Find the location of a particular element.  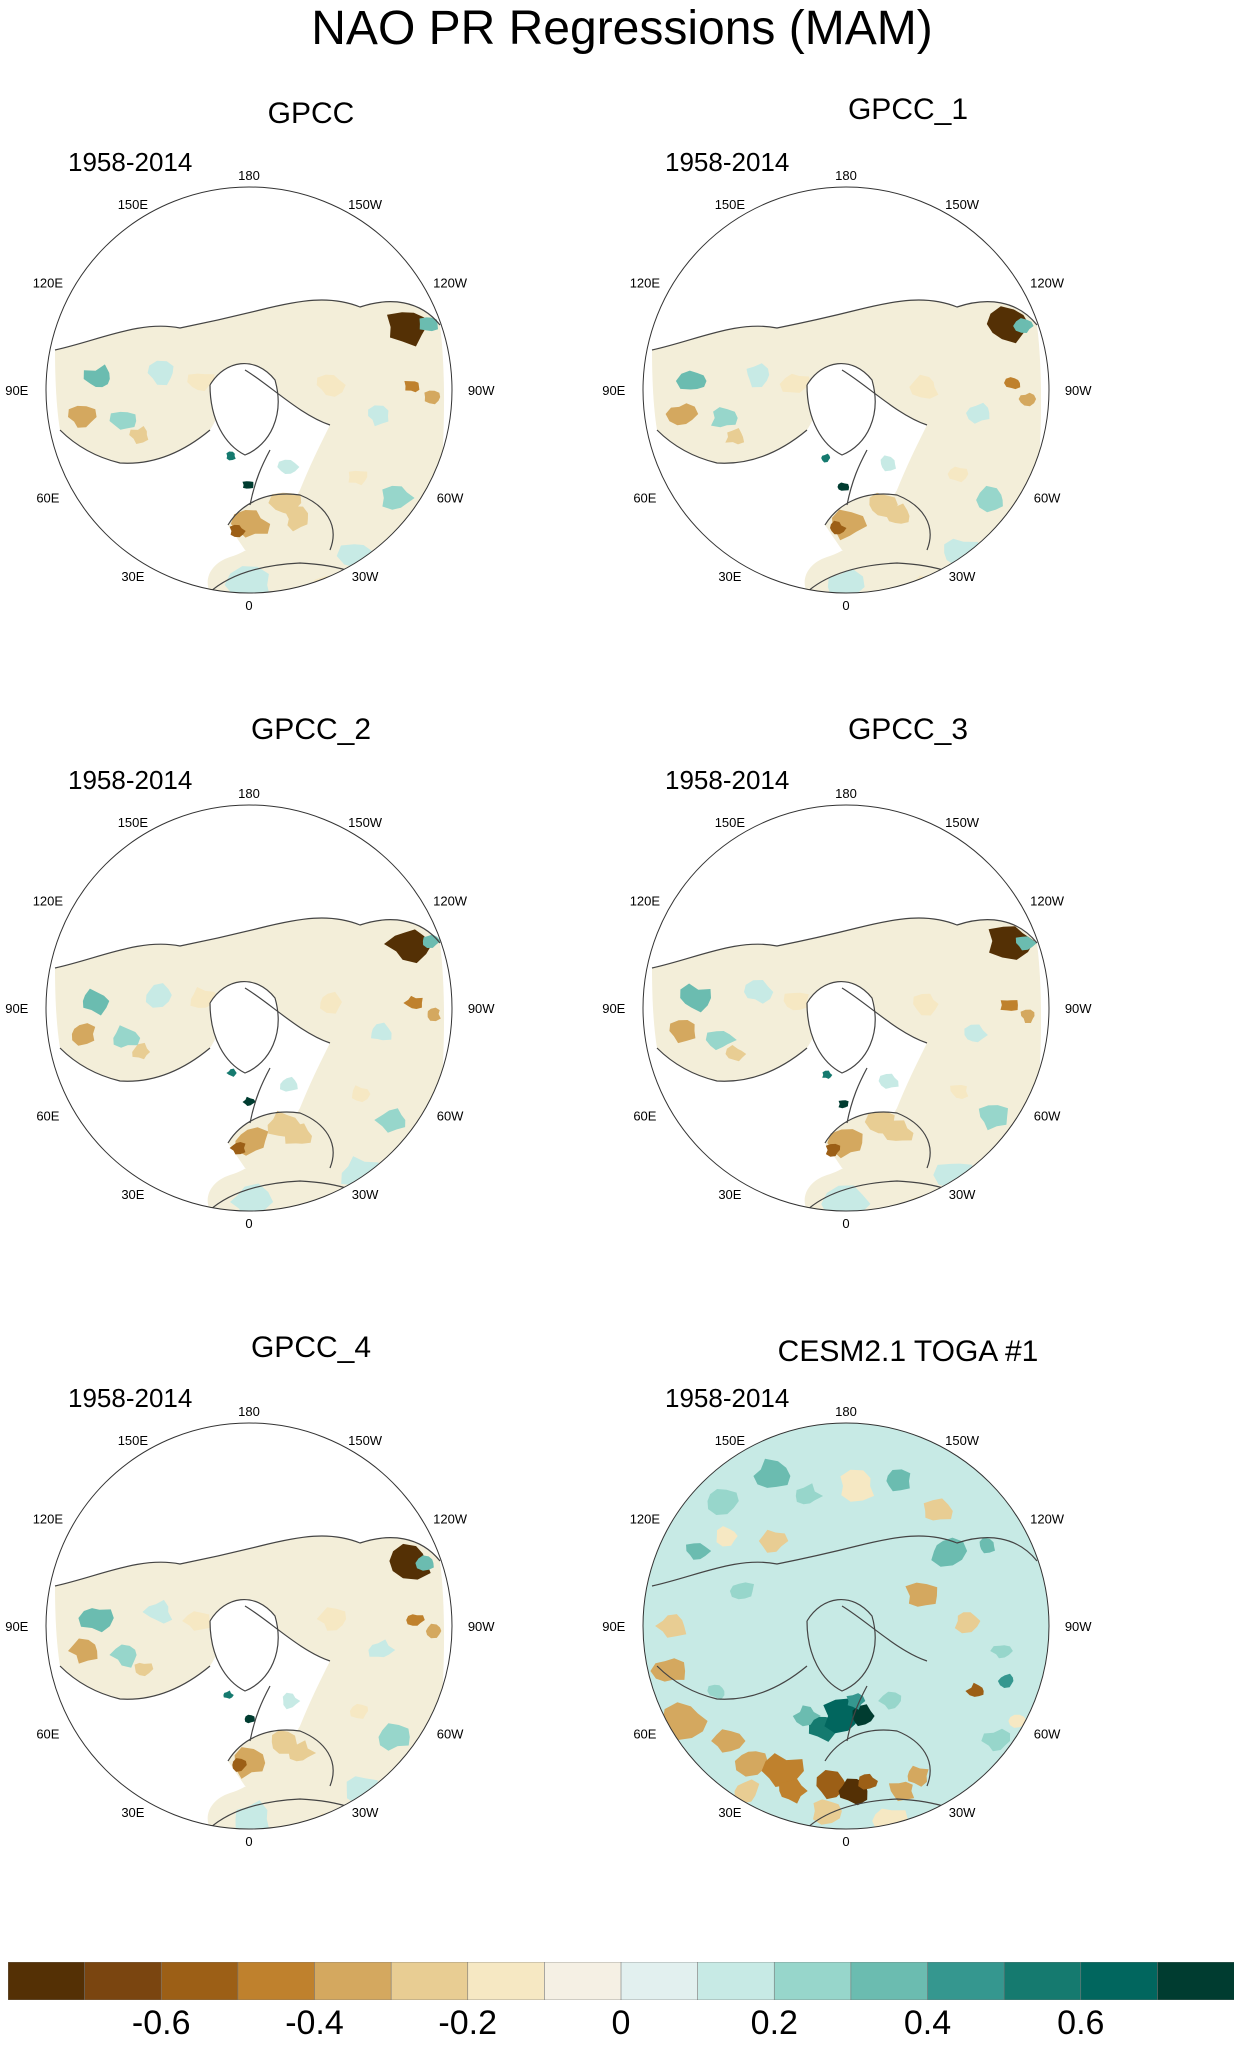

map-border is located at coordinates (846, 1626).